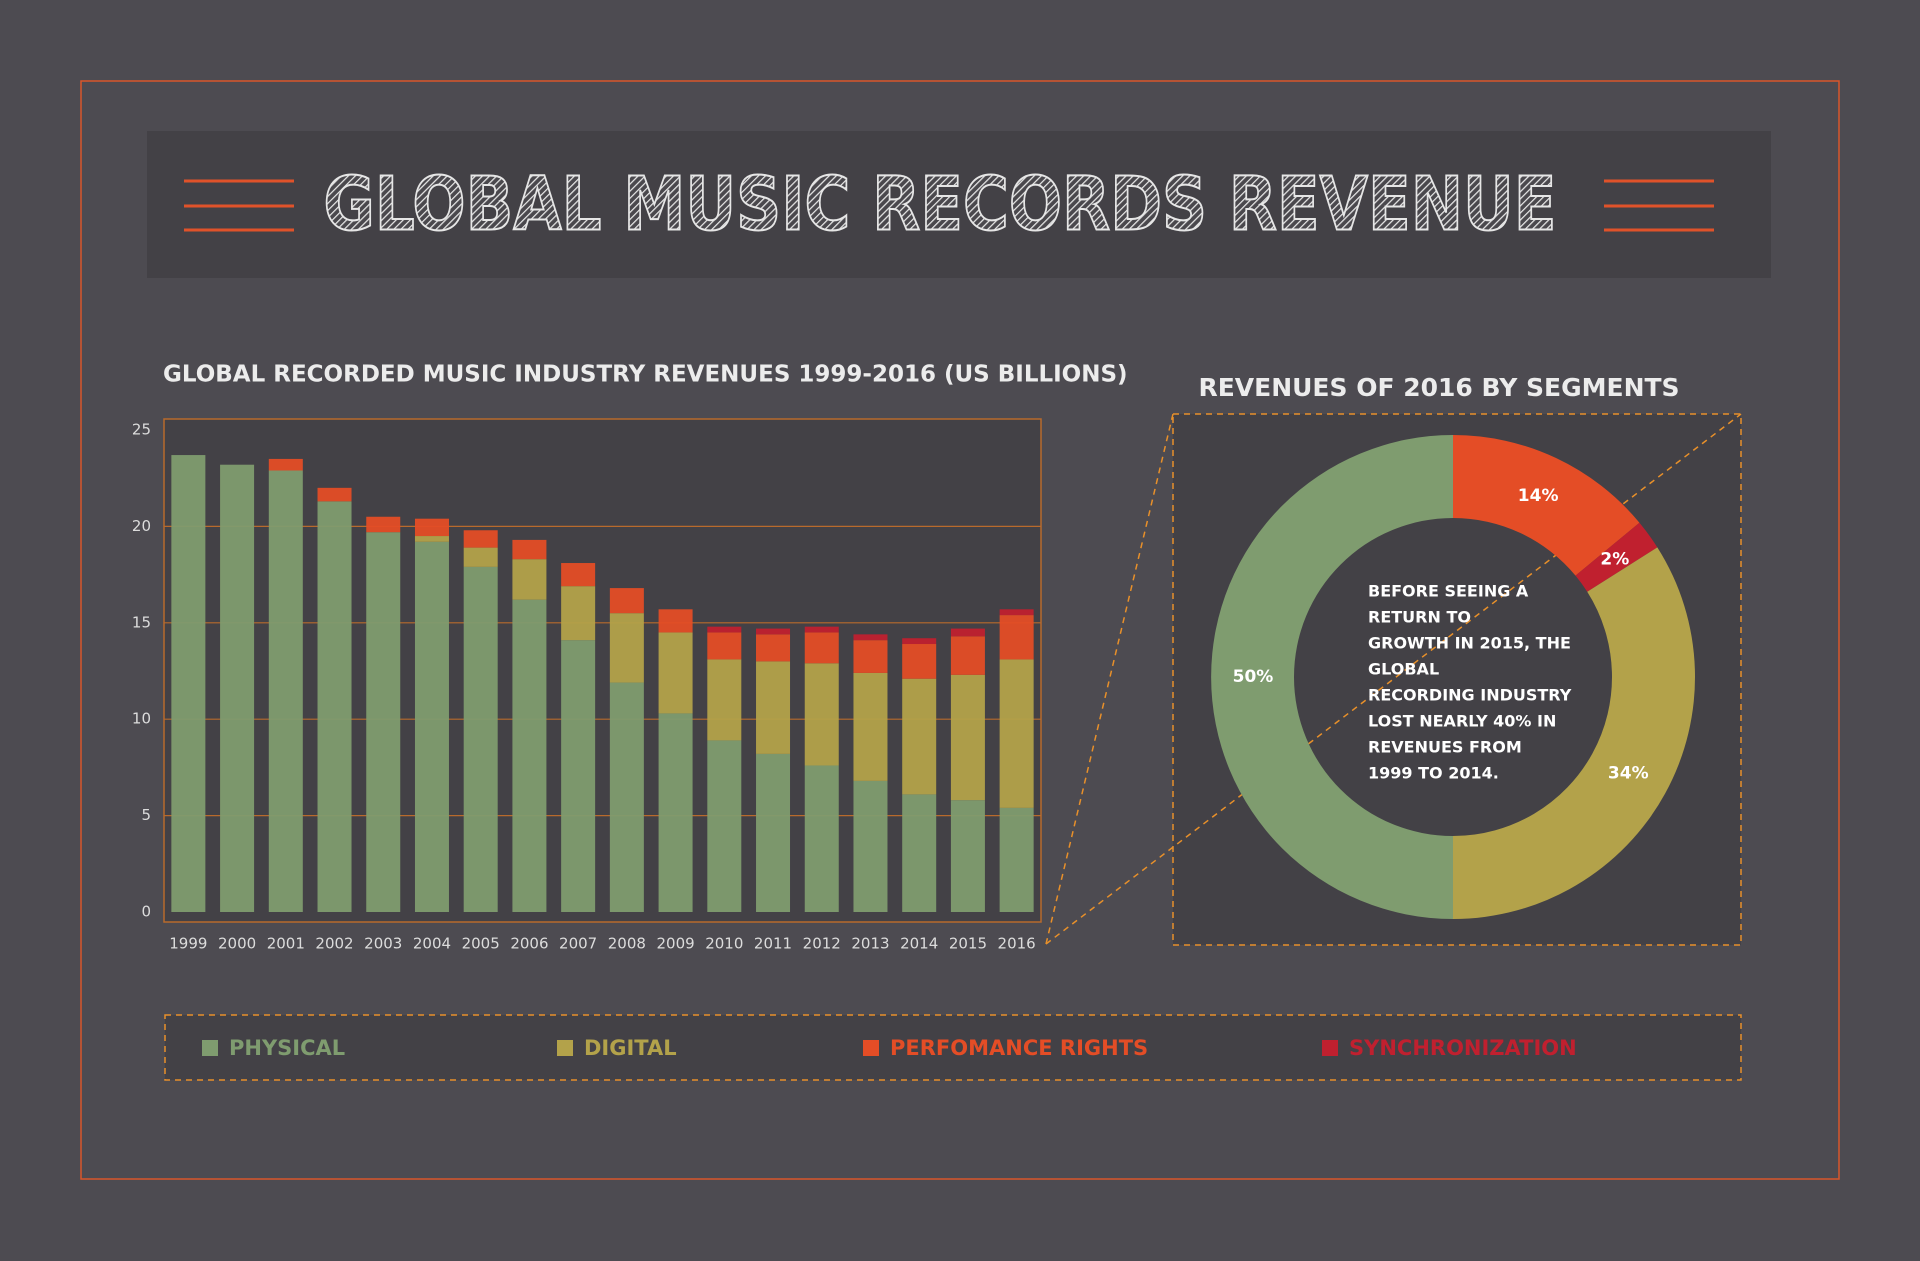 Image resolution: width=1920 pixels, height=1261 pixels. Describe the element at coordinates (237, 944) in the screenshot. I see `x-tick-label: 2000` at that location.